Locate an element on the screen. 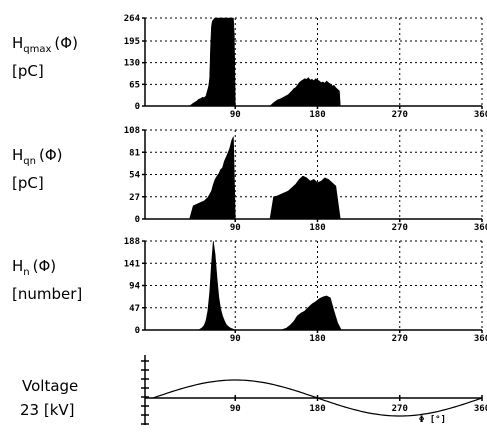 The image size is (487, 434). label-sub: qmax is located at coordinates (37, 49).